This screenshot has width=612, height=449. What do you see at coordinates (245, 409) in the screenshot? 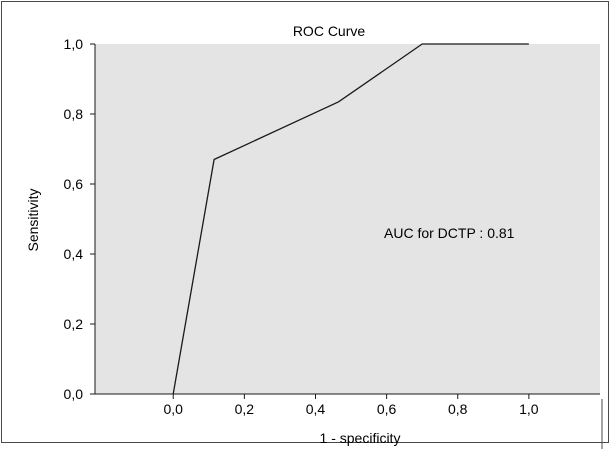
I see `x-tick-label: 0,2` at bounding box center [245, 409].